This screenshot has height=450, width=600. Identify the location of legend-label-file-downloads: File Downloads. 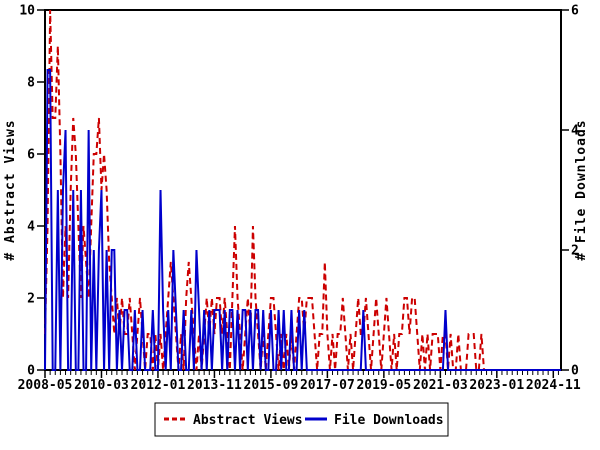
(389, 420).